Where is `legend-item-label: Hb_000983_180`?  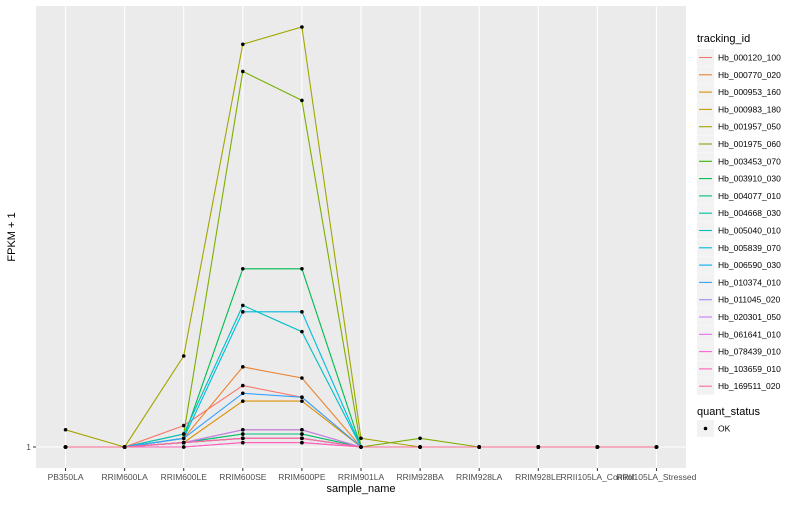 legend-item-label: Hb_000983_180 is located at coordinates (749, 109).